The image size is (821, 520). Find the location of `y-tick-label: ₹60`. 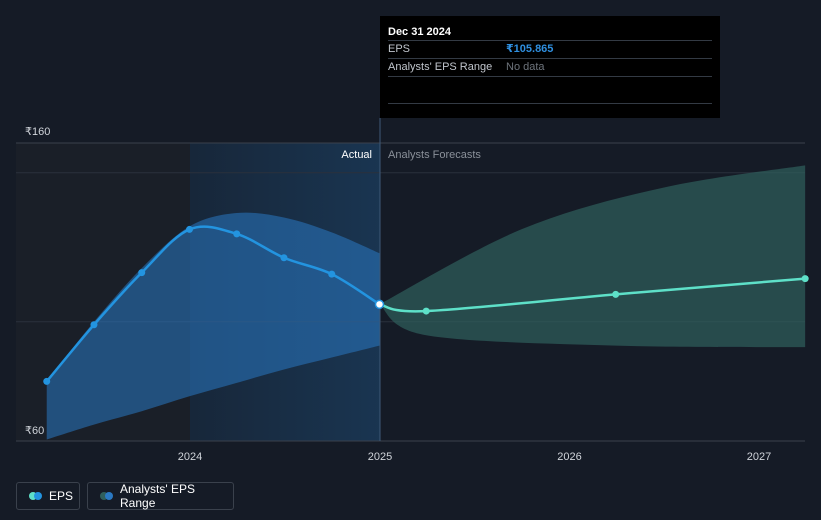

y-tick-label: ₹60 is located at coordinates (34, 431).